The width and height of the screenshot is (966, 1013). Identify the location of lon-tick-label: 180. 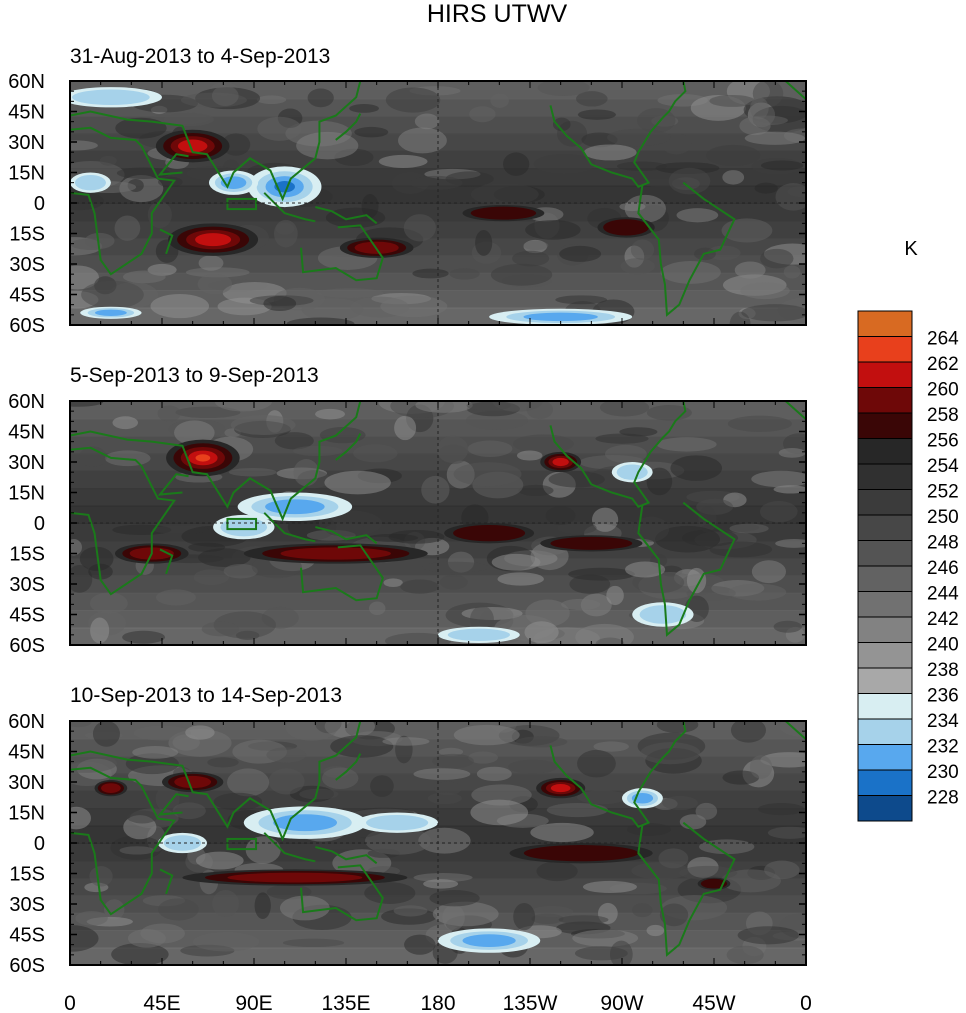
(437, 1002).